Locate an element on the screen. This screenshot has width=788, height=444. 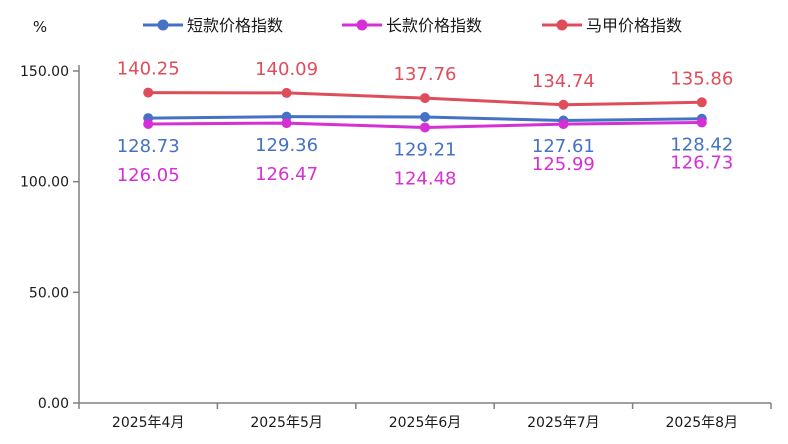
data-label: 140.09 is located at coordinates (286, 69).